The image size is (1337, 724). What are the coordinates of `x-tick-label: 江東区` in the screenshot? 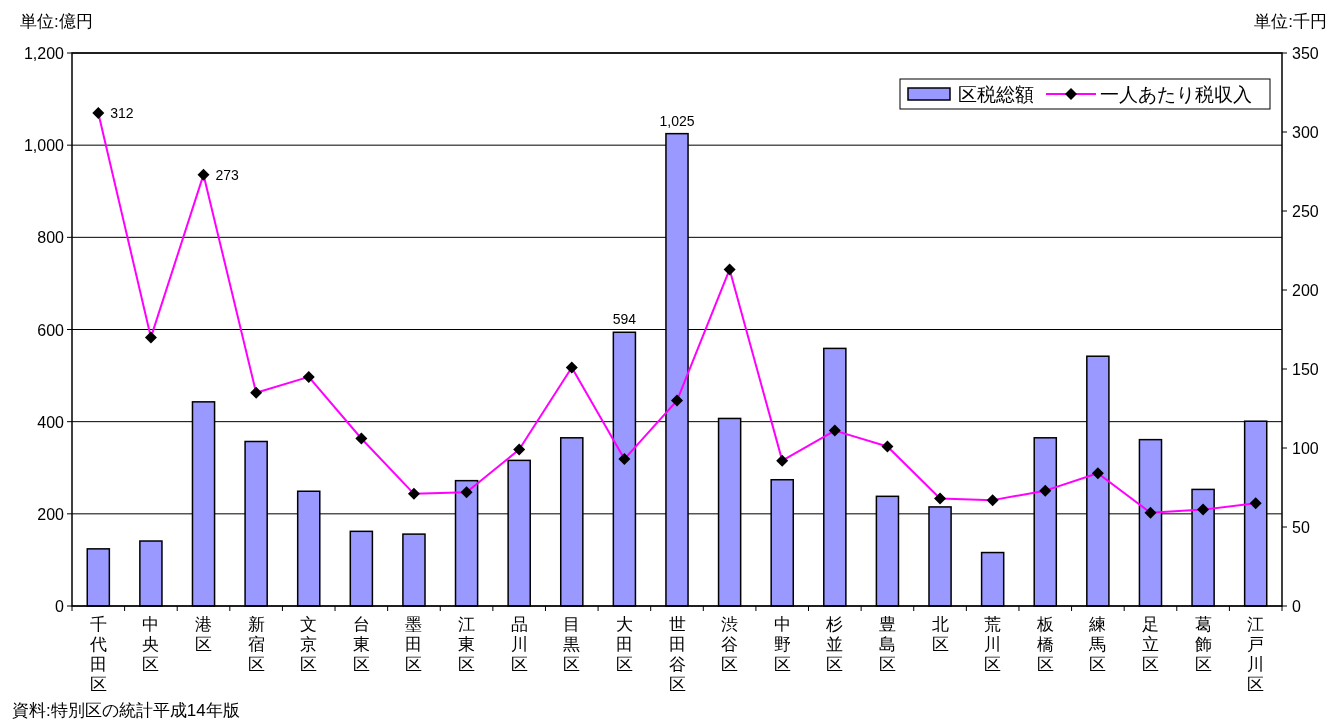 It's located at (467, 644).